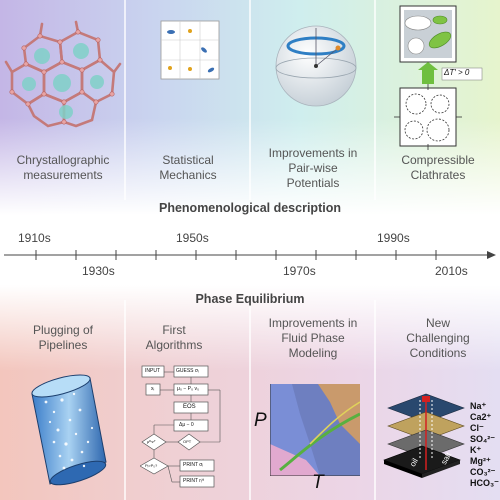  Describe the element at coordinates (451, 271) in the screenshot. I see `year-2010s: 2010s` at that location.